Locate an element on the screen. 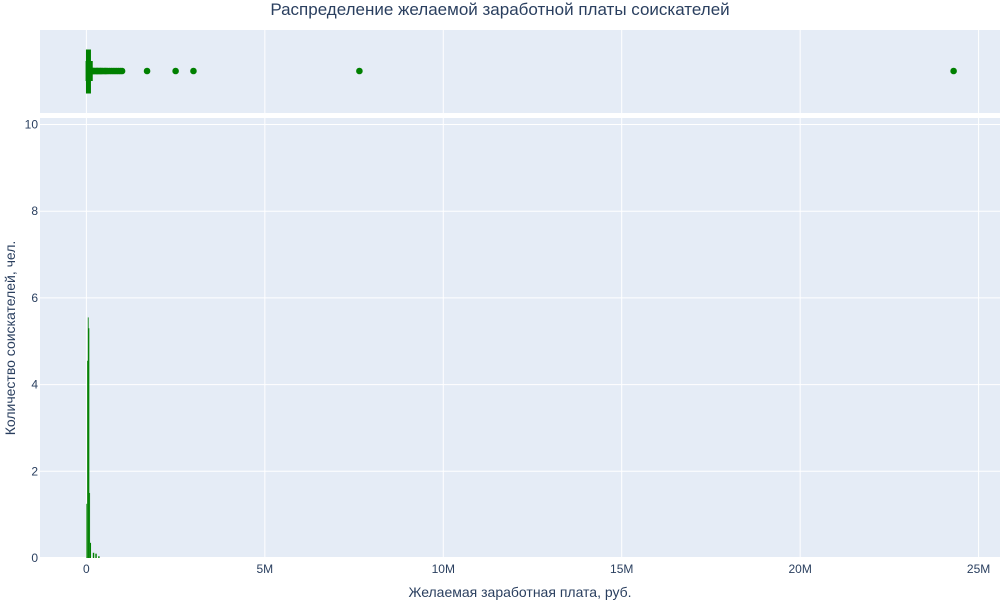  y-tick-label: 8 is located at coordinates (34, 211).